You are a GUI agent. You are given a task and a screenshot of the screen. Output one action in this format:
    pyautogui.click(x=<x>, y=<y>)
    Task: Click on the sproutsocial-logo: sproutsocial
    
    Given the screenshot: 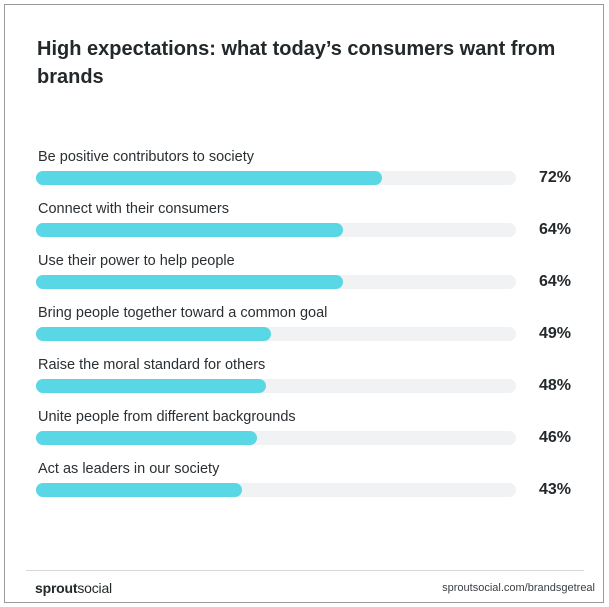 What is the action you would take?
    pyautogui.click(x=73, y=588)
    